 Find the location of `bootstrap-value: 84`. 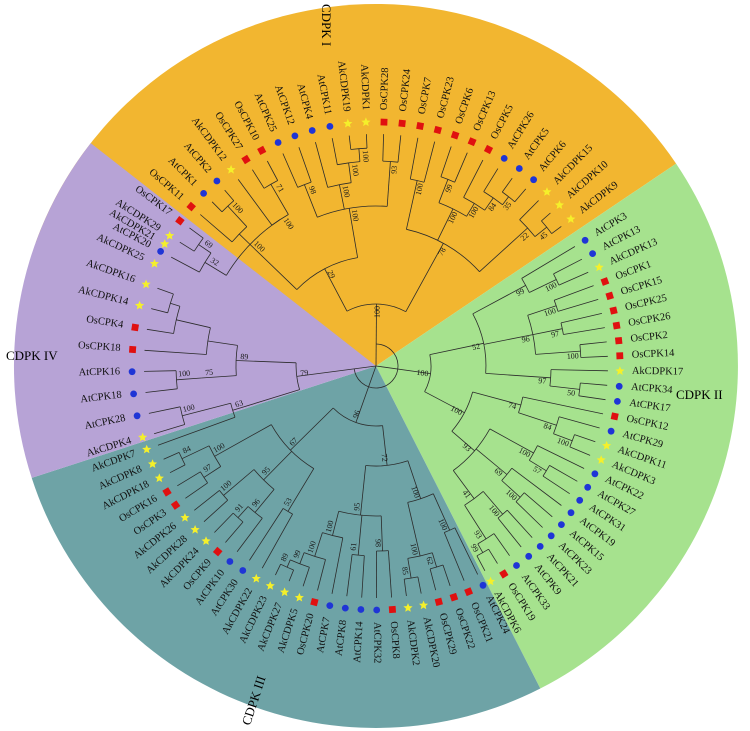

bootstrap-value: 84 is located at coordinates (492, 207).